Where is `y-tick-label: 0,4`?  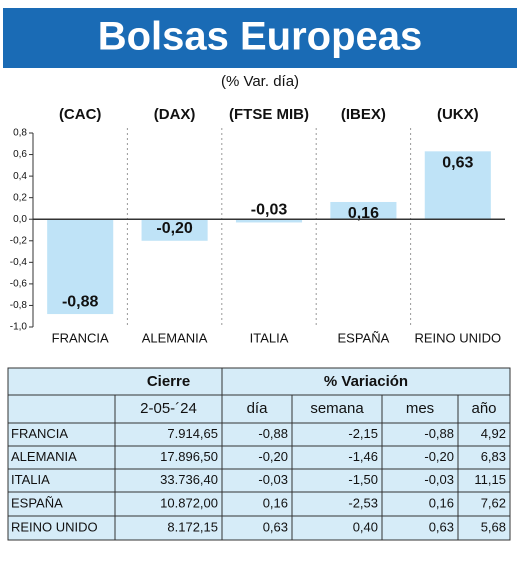
y-tick-label: 0,4 is located at coordinates (20, 176).